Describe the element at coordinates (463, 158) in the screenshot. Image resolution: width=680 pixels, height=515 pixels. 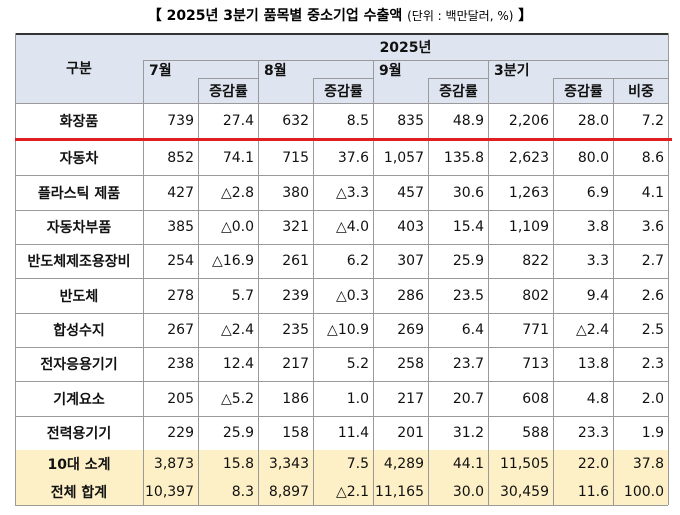
I see `cell: 135.8` at that location.